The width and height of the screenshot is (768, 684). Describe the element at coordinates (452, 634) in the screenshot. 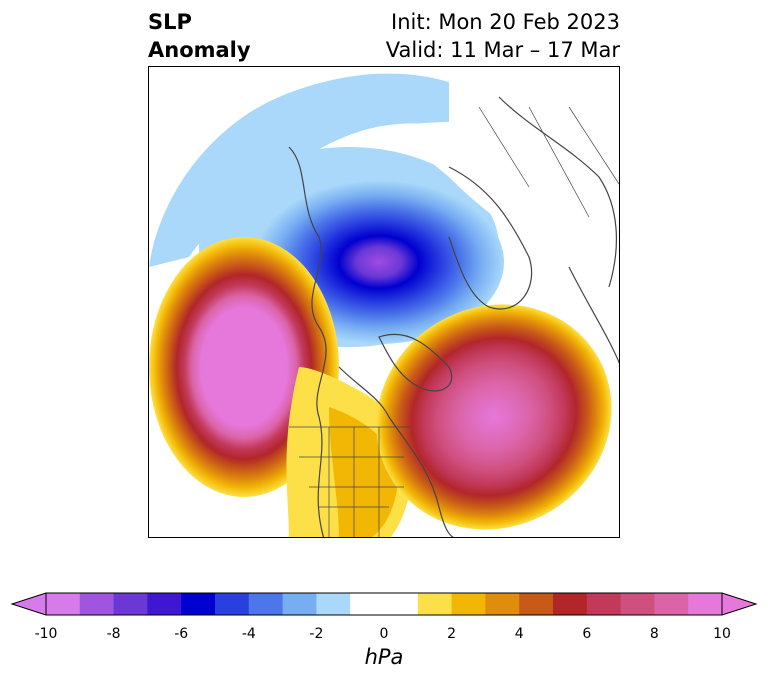

I see `colorbar-tick-label: 2` at that location.